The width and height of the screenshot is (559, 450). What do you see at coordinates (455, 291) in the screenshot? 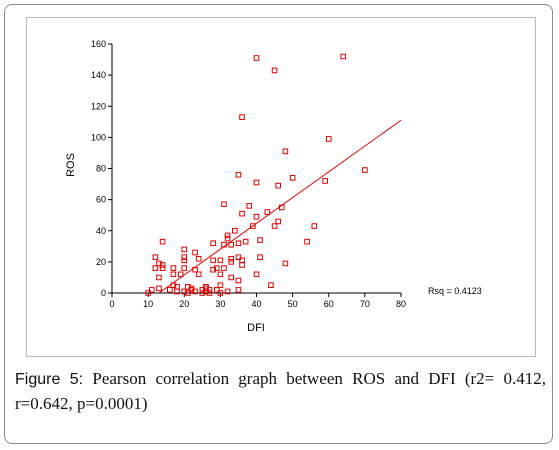
I see `rsq-label: Rsq = 0.4123` at bounding box center [455, 291].